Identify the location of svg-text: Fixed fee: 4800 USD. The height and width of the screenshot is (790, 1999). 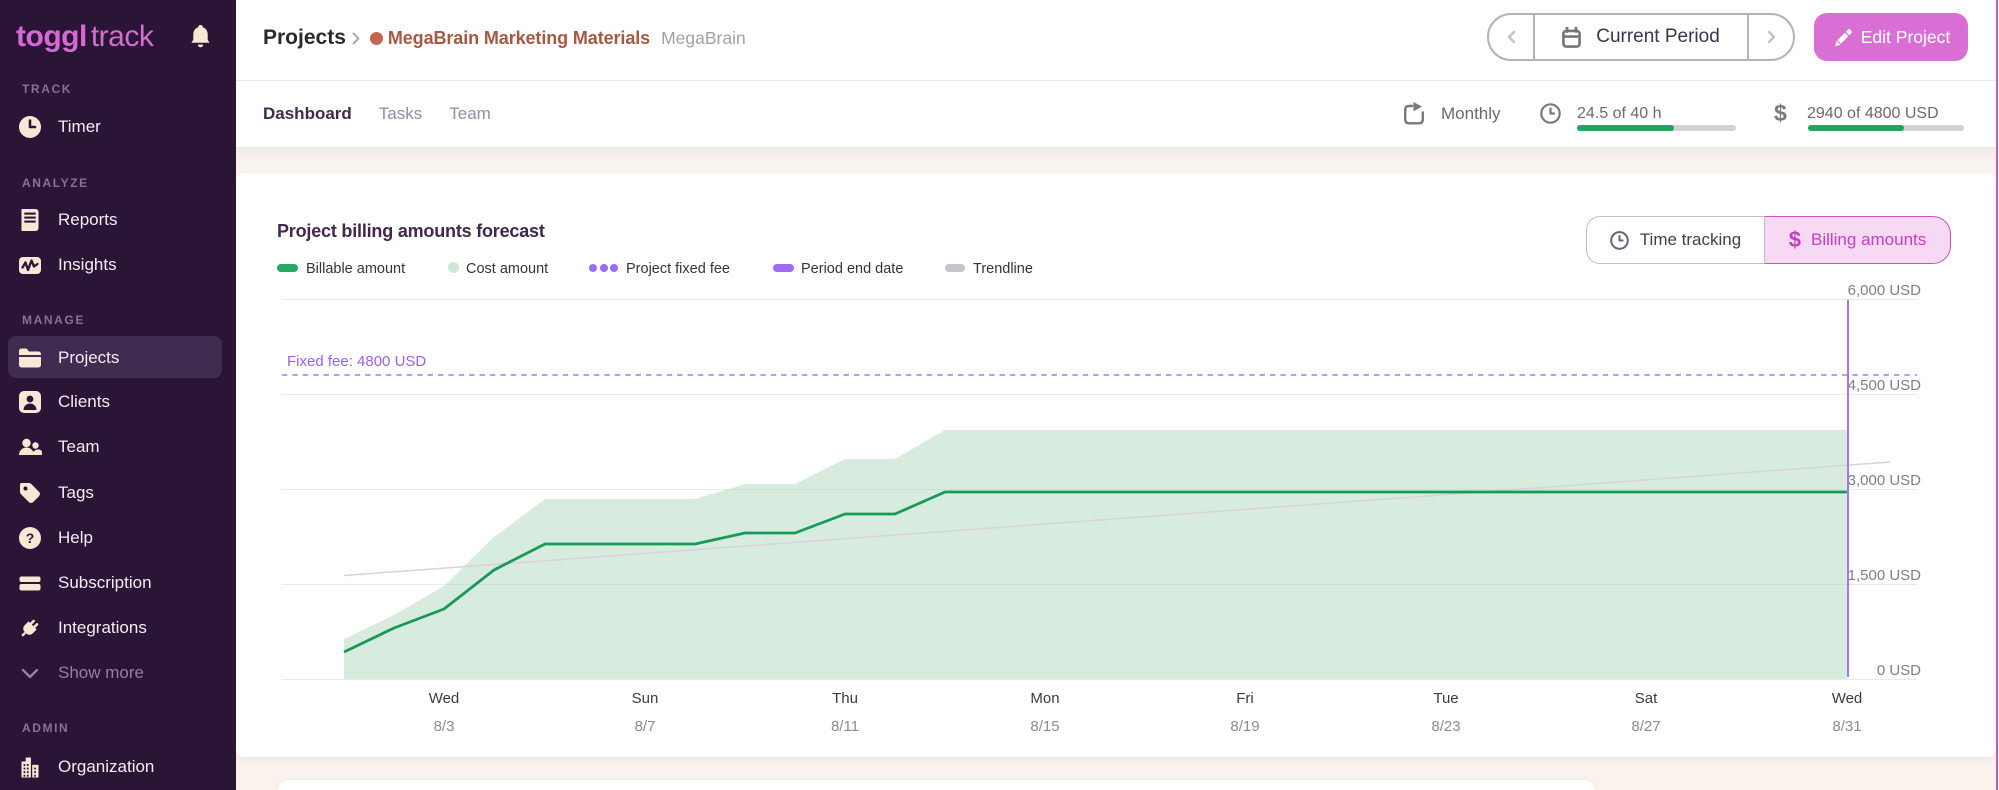
(356, 361).